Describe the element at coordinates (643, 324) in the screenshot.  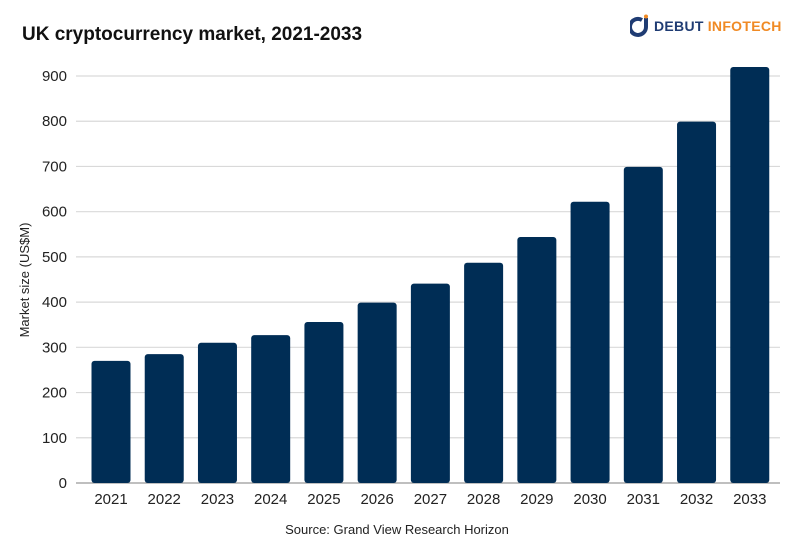
I see `bar-2031` at that location.